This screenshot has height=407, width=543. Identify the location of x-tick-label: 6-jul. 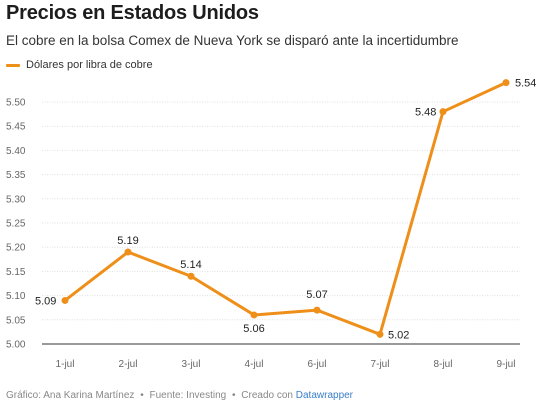
(317, 364).